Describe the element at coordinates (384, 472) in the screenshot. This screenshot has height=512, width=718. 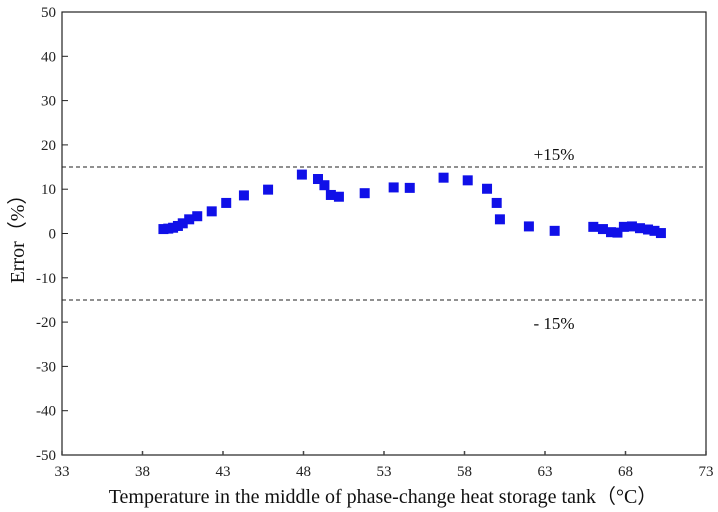
I see `x-tick-label: 53` at that location.